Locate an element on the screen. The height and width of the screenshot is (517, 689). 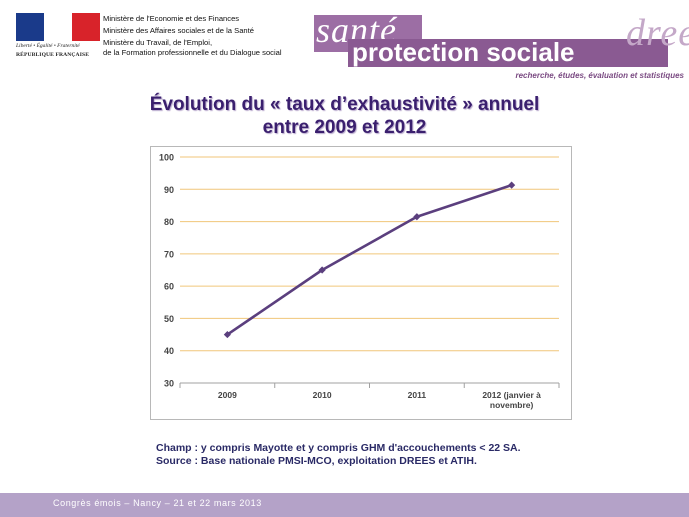
ministry-line: Ministère du Travail, de l'Emploi, is located at coordinates (158, 42).